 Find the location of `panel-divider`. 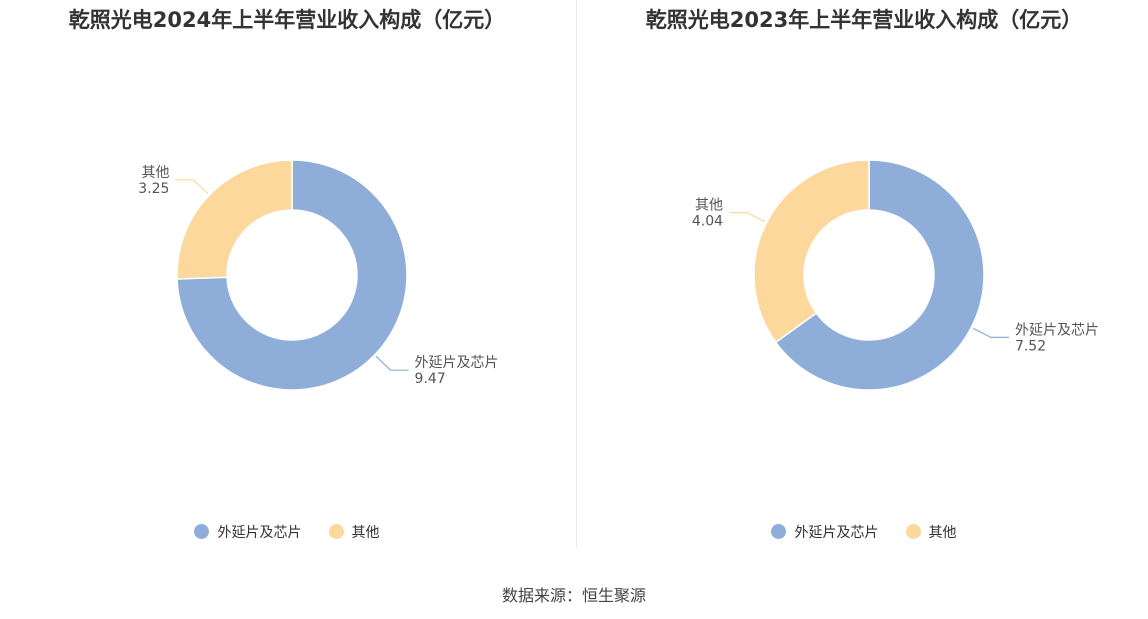

panel-divider is located at coordinates (576, 274).